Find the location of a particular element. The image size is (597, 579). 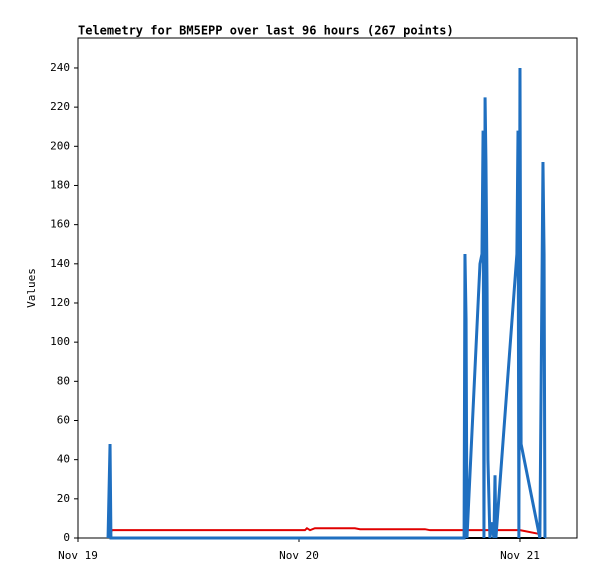

x-tick-label: Nov 20 is located at coordinates (299, 555).